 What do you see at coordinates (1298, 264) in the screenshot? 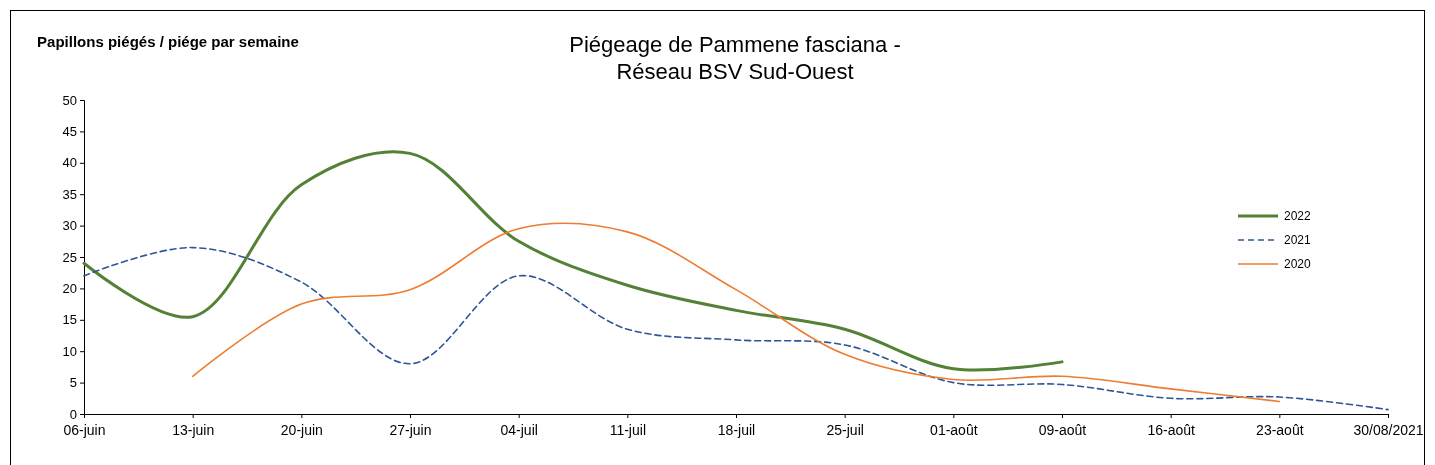
I see `legend-label: 2020` at bounding box center [1298, 264].